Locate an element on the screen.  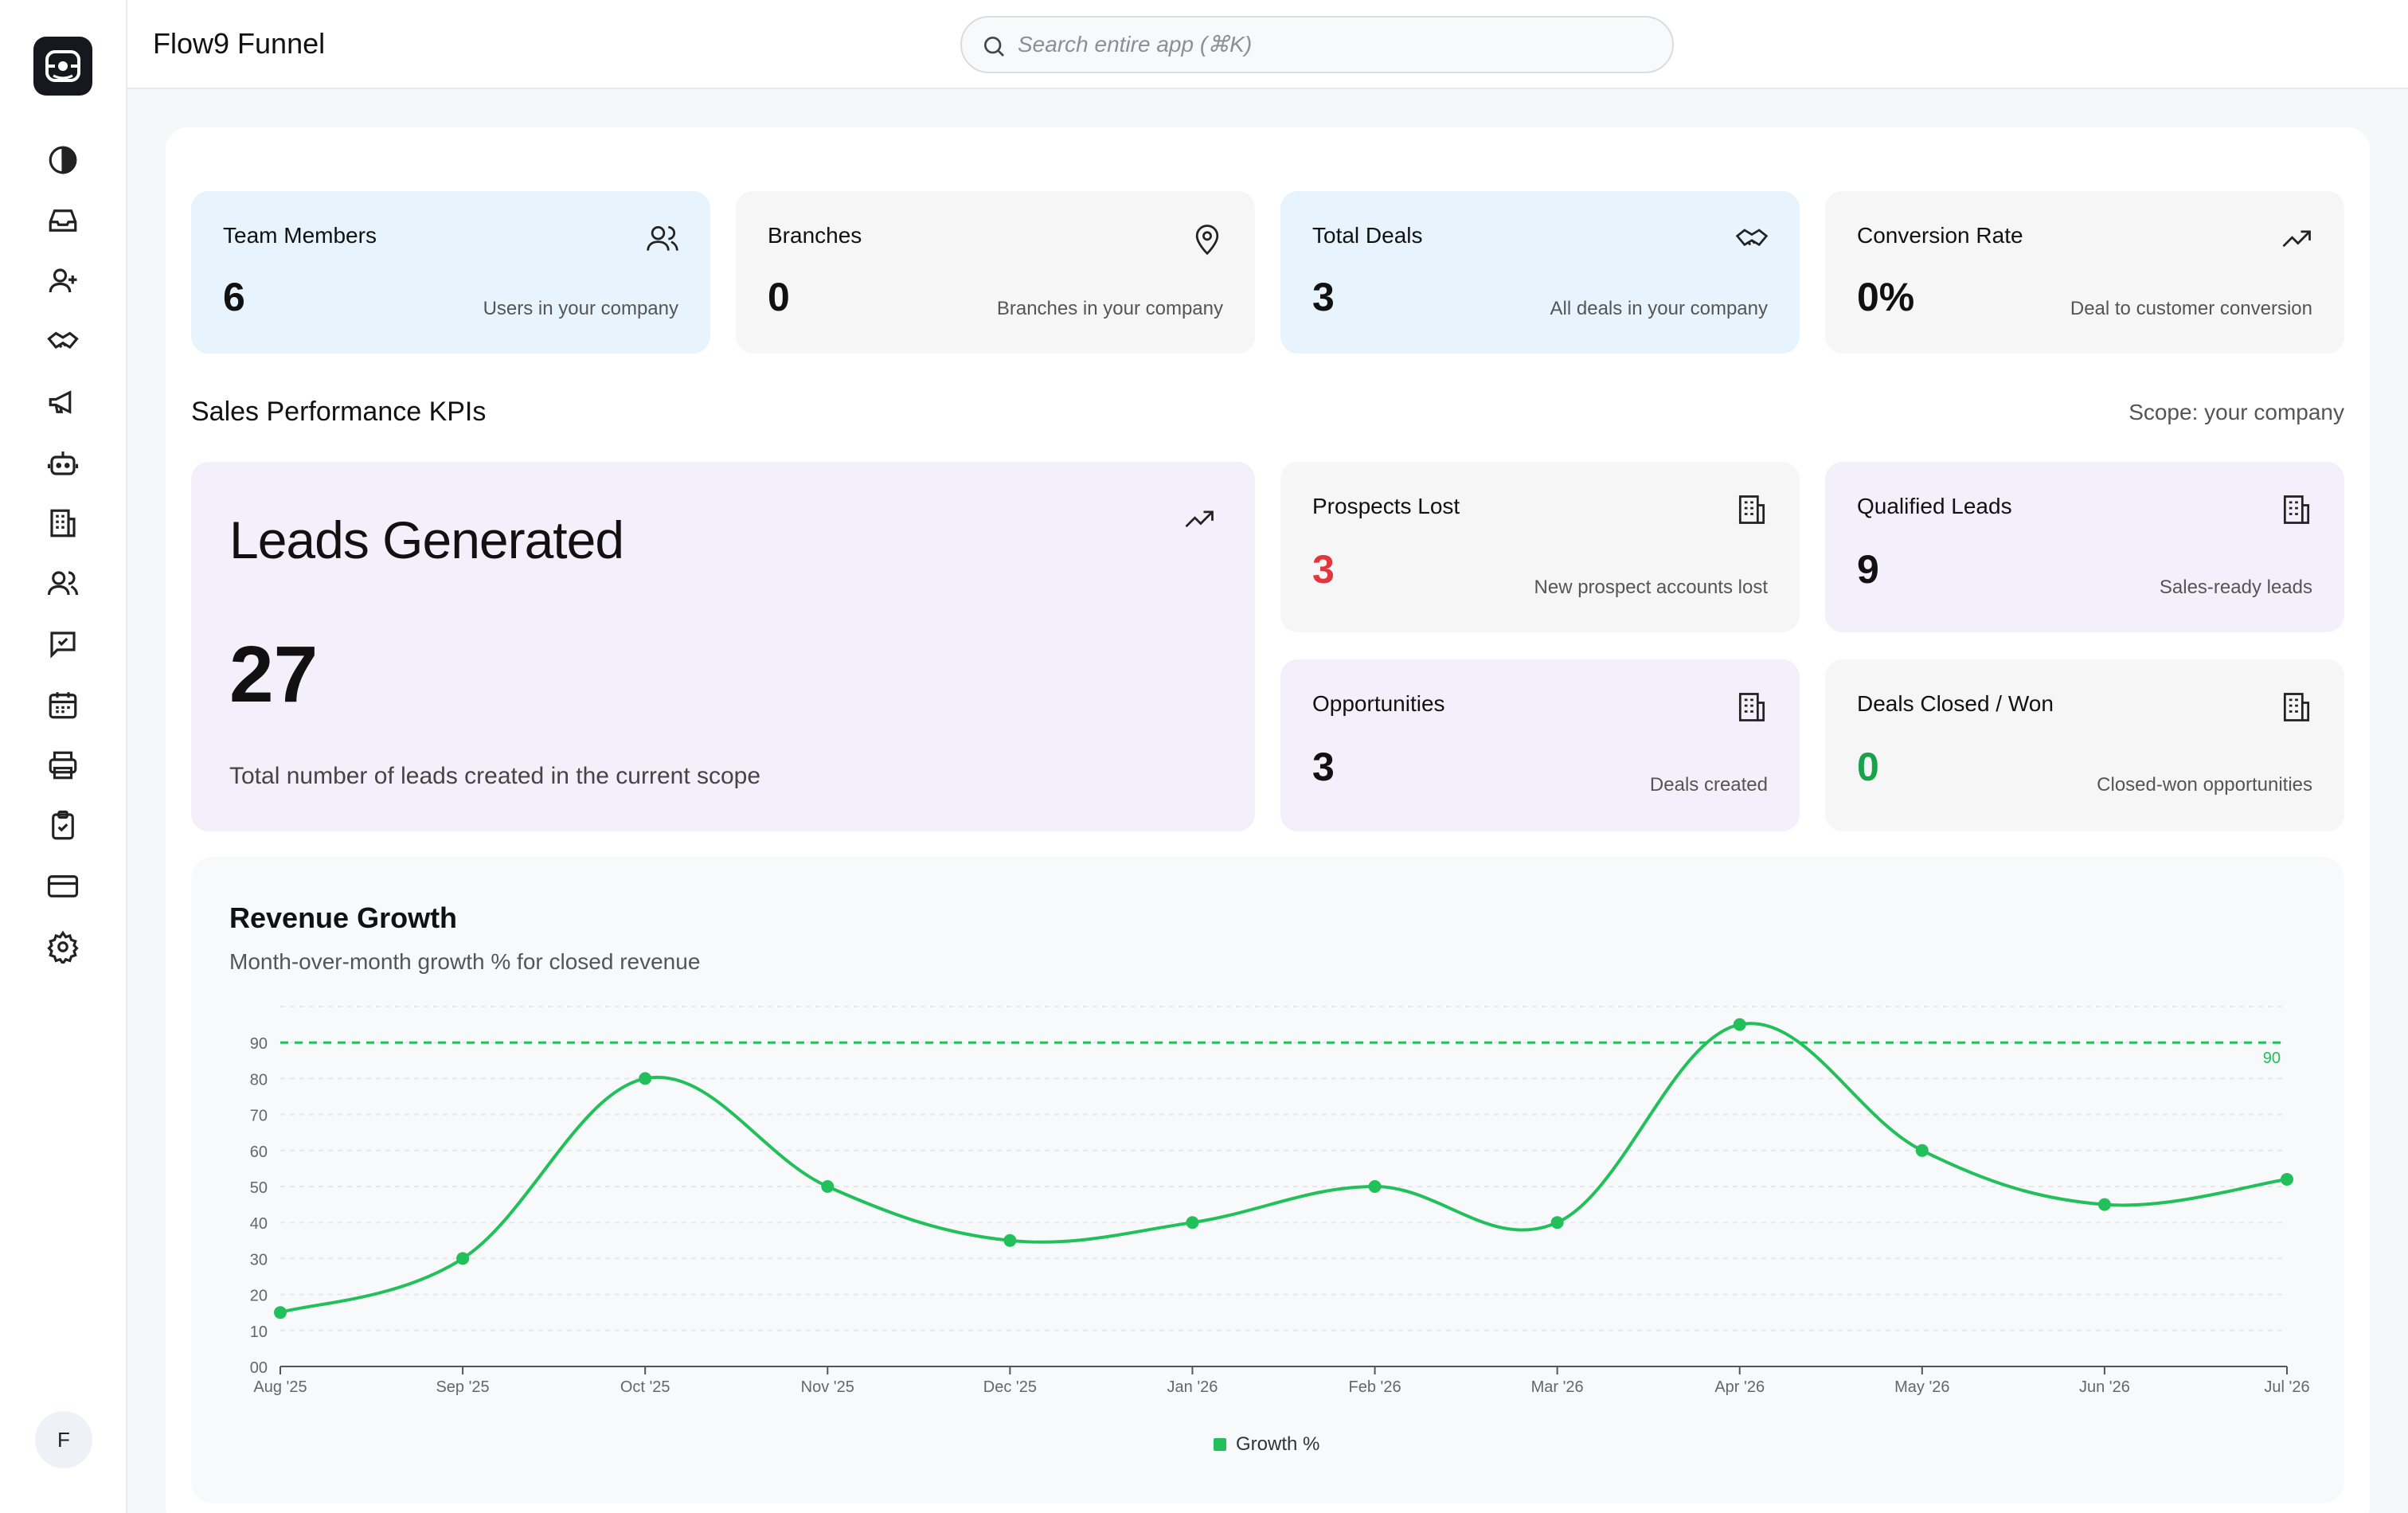
stat-value: 3 is located at coordinates (1323, 297).